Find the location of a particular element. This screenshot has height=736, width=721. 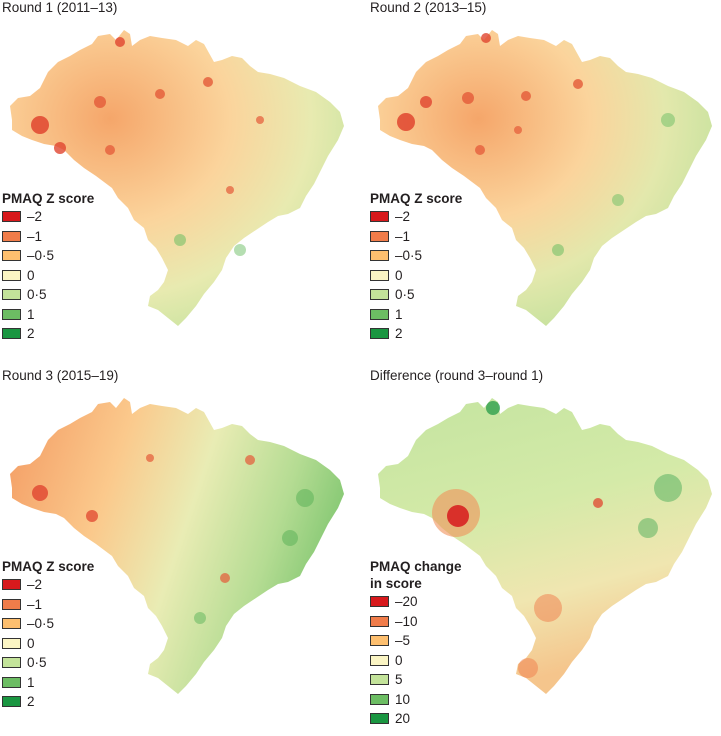

legend-title: PMAQ Z score is located at coordinates (48, 198).